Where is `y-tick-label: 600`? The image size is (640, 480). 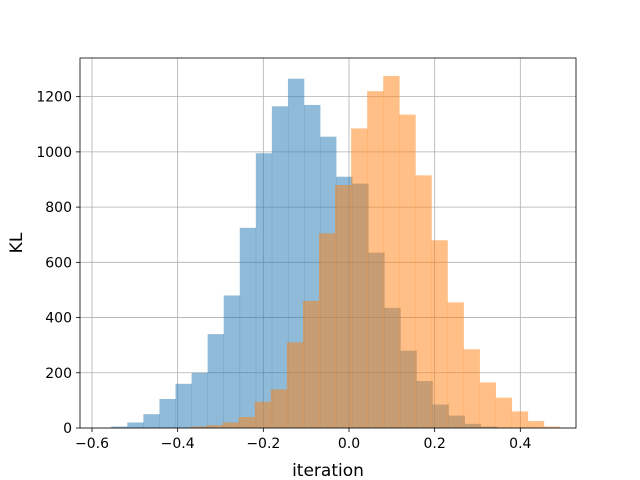
y-tick-label: 600 is located at coordinates (58, 263).